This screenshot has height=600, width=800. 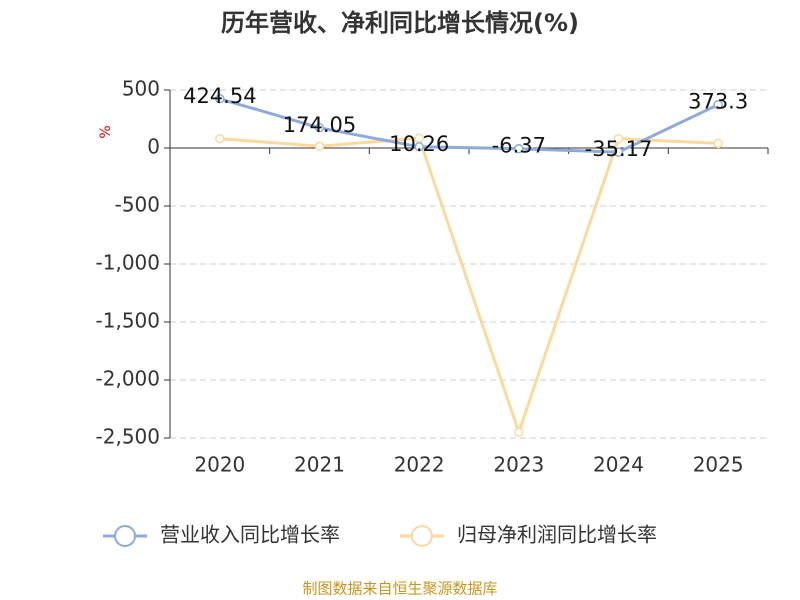 I want to click on chart-title: 历年营收、净利同比增长情况(%), so click(x=400, y=23).